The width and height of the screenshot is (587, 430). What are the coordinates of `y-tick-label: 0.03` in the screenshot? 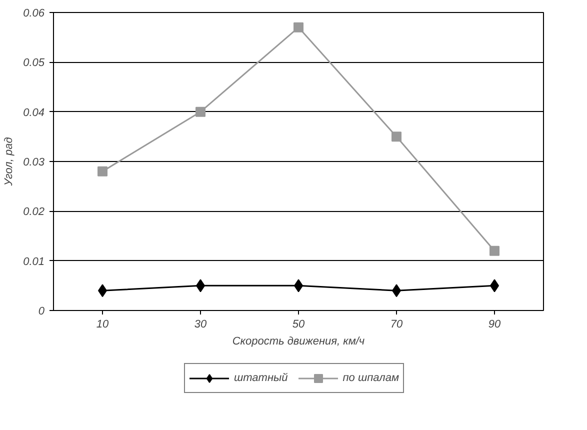 It's located at (34, 162).